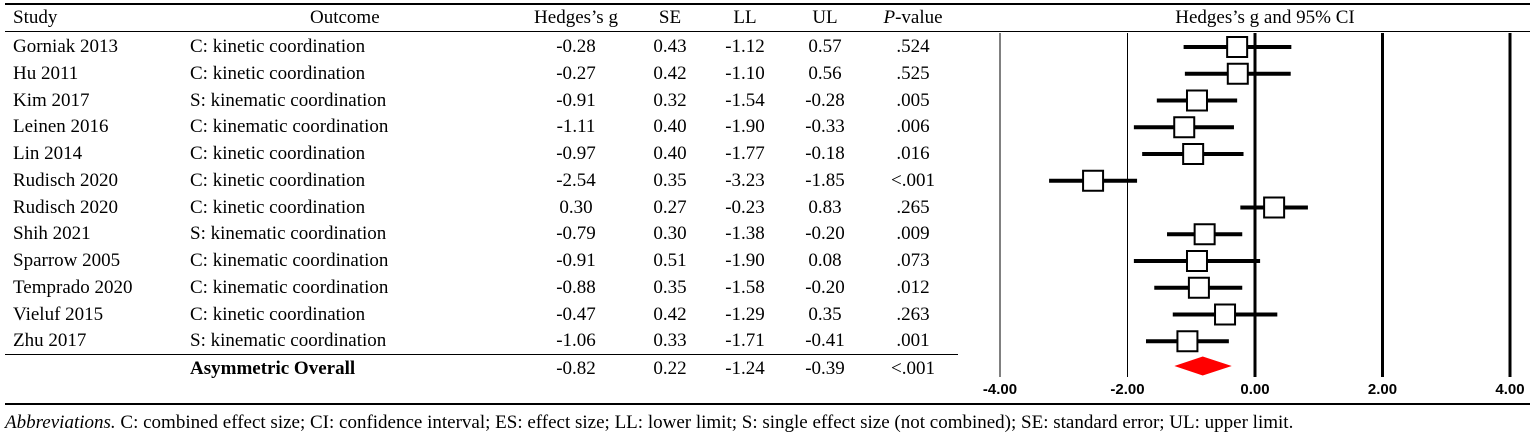  What do you see at coordinates (670, 207) in the screenshot?
I see `row-se: 0.27` at bounding box center [670, 207].